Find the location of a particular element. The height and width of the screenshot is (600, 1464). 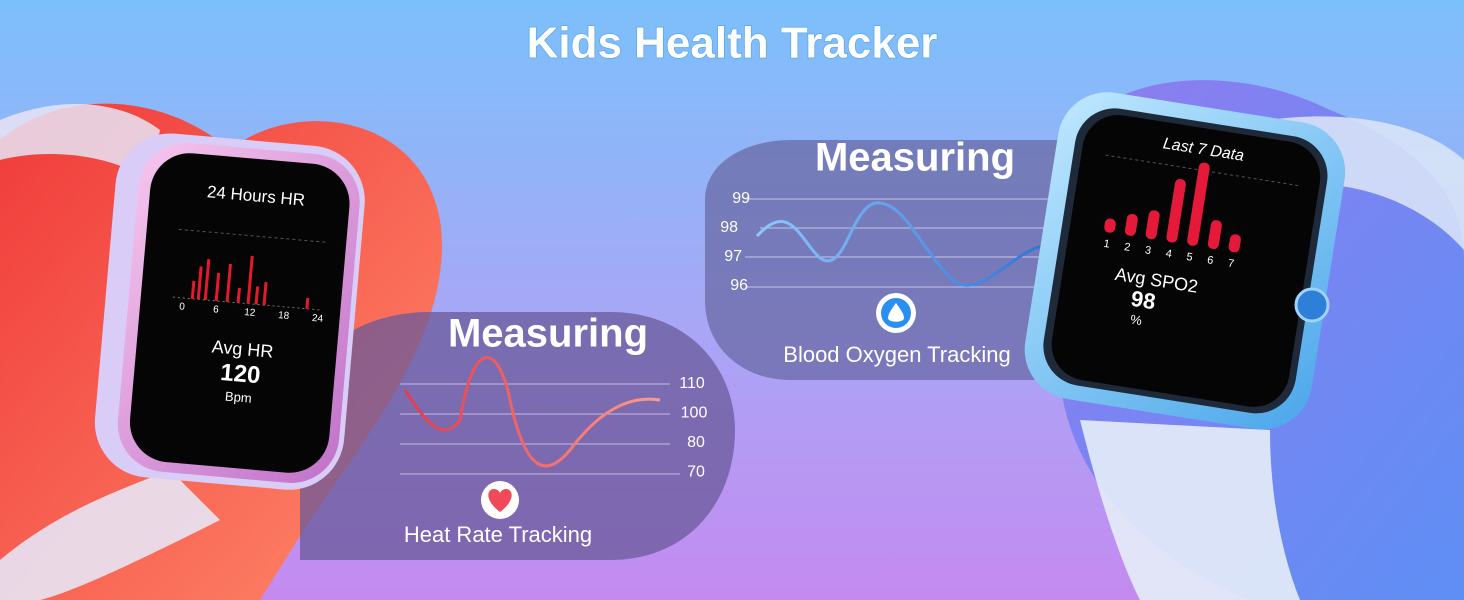

tick-label: 99 is located at coordinates (741, 198).